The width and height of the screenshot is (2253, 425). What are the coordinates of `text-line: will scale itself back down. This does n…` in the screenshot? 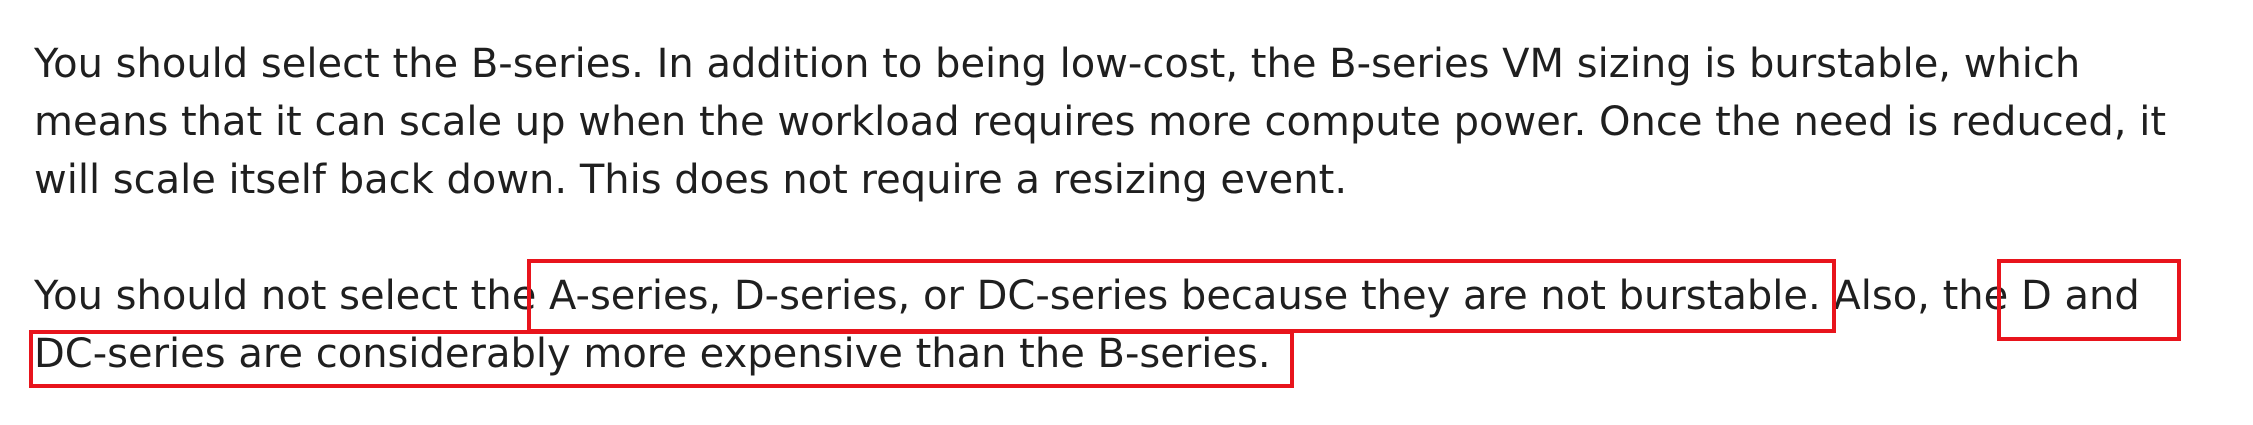 It's located at (691, 180).